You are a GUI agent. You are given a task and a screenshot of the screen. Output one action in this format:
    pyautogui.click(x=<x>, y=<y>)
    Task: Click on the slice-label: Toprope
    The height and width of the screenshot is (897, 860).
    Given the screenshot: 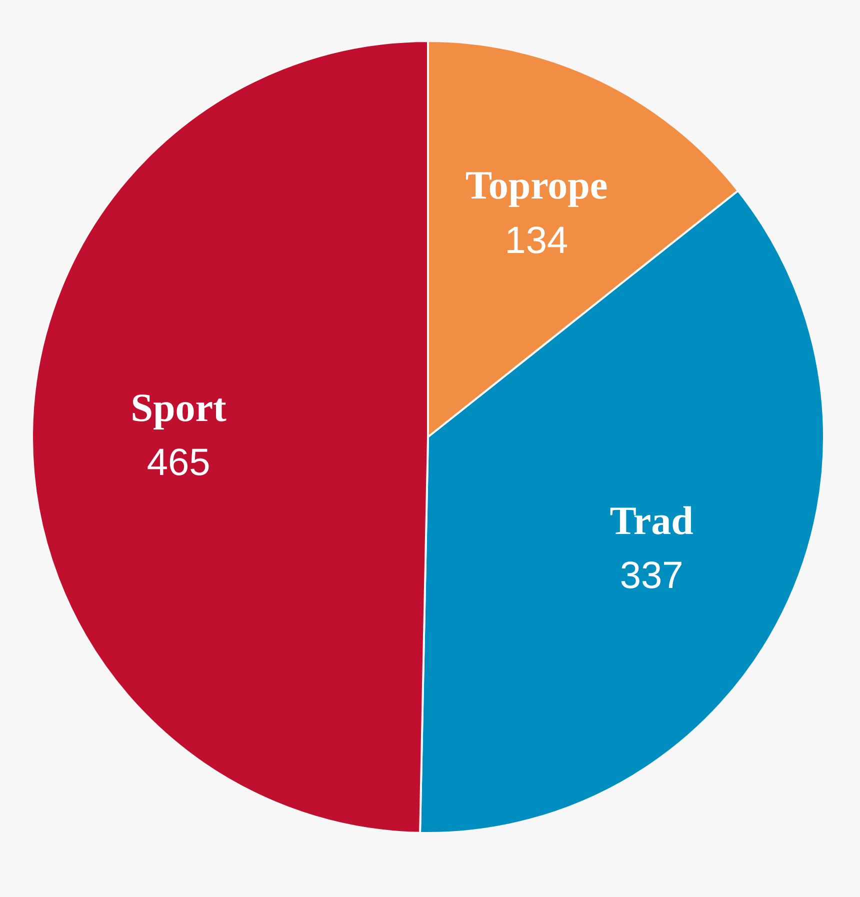 What is the action you would take?
    pyautogui.click(x=536, y=185)
    